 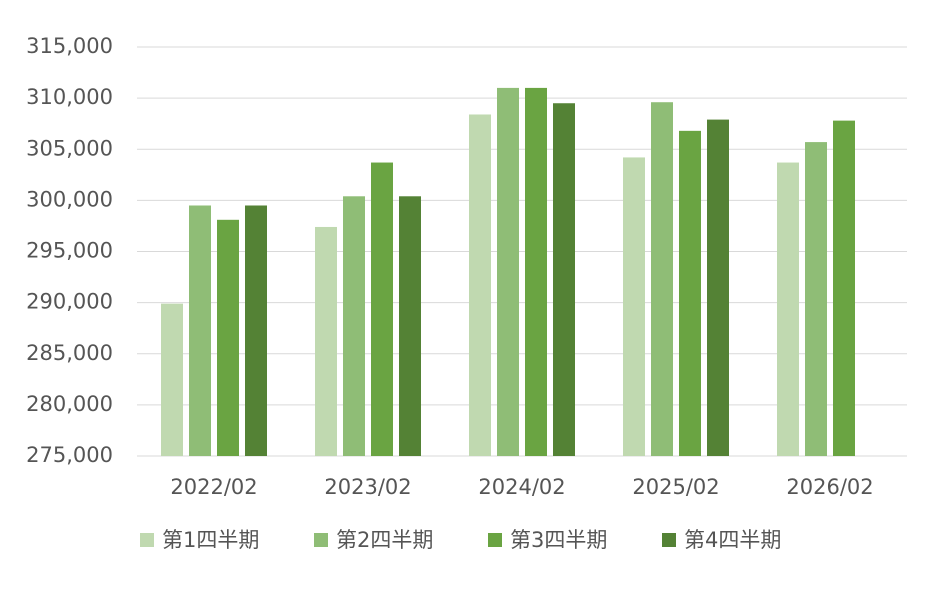 What do you see at coordinates (367, 487) in the screenshot?
I see `x-tick-label: 2023/02` at bounding box center [367, 487].